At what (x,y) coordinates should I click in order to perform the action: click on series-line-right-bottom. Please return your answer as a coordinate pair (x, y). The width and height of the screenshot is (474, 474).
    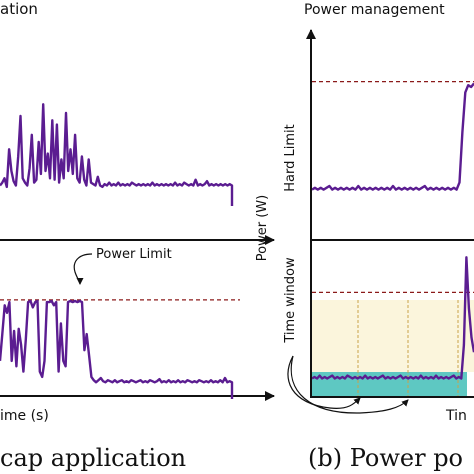
    Looking at the image, I should click on (392, 318).